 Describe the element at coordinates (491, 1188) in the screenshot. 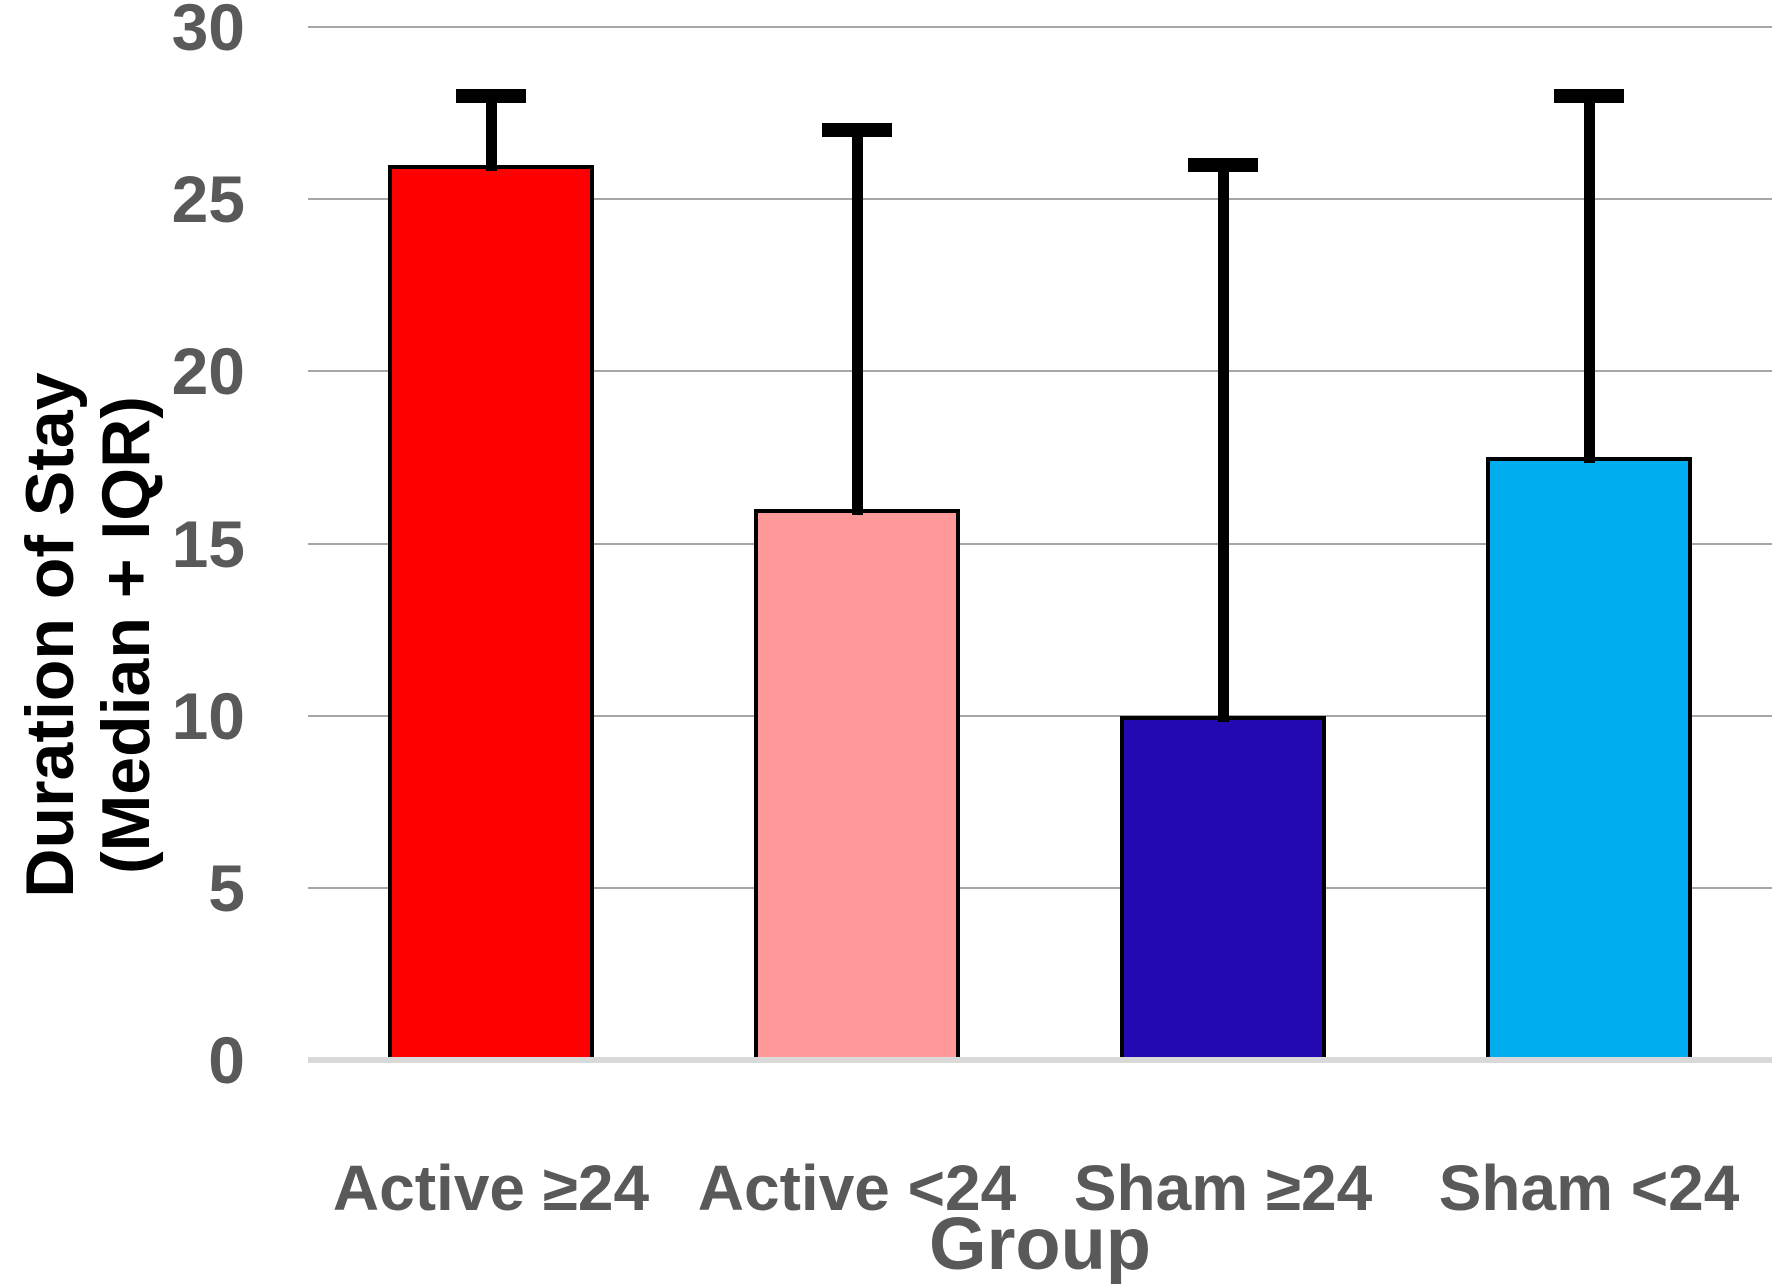

I see `x-category-label: Active ≥24` at that location.